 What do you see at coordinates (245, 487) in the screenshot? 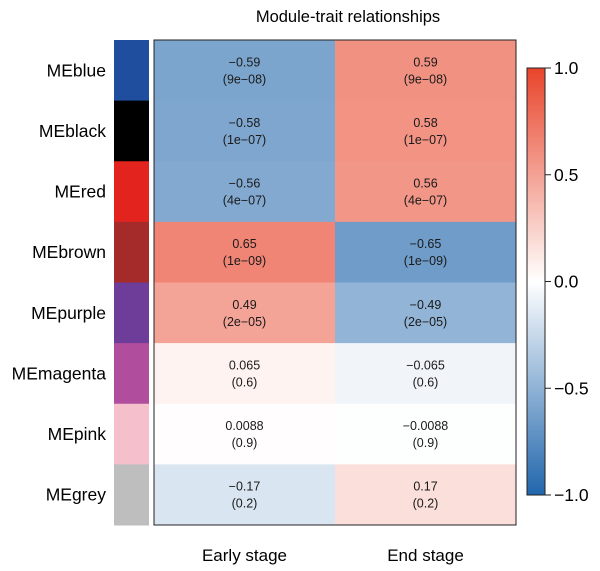
I see `cell-correlation: −0.17` at bounding box center [245, 487].